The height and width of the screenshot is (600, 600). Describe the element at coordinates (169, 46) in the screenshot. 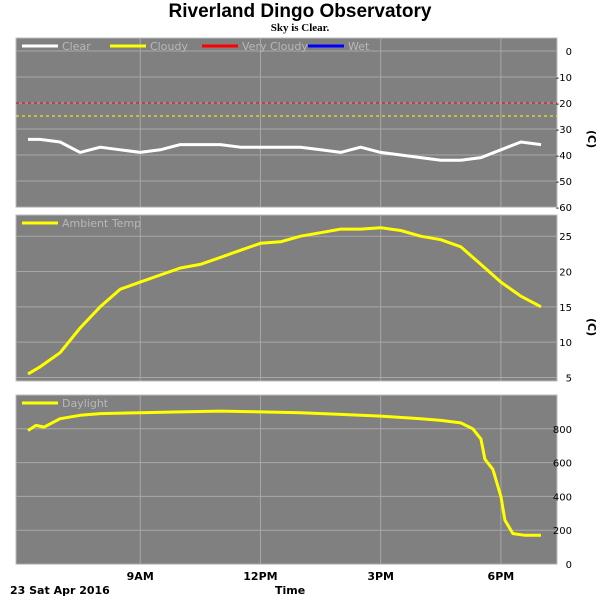

I see `legend-entry: Cloudy` at that location.